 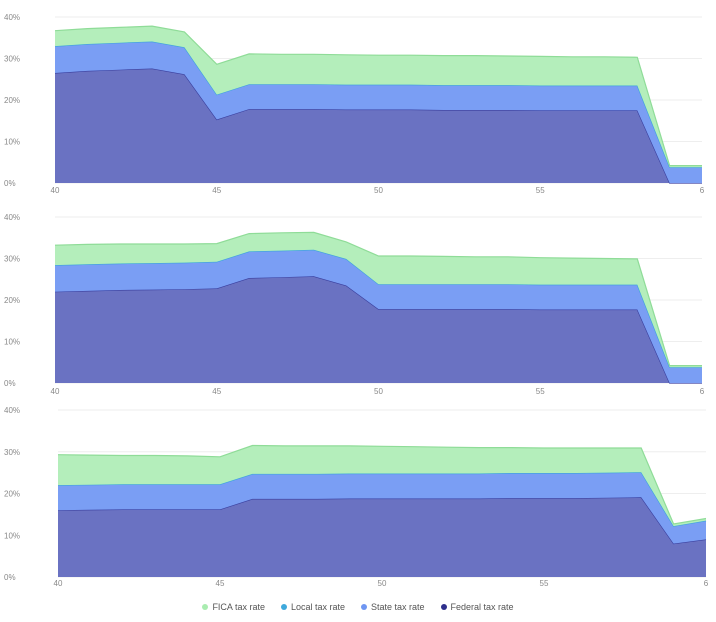 I want to click on legend-label-federal: Federal tax rate, so click(x=482, y=607).